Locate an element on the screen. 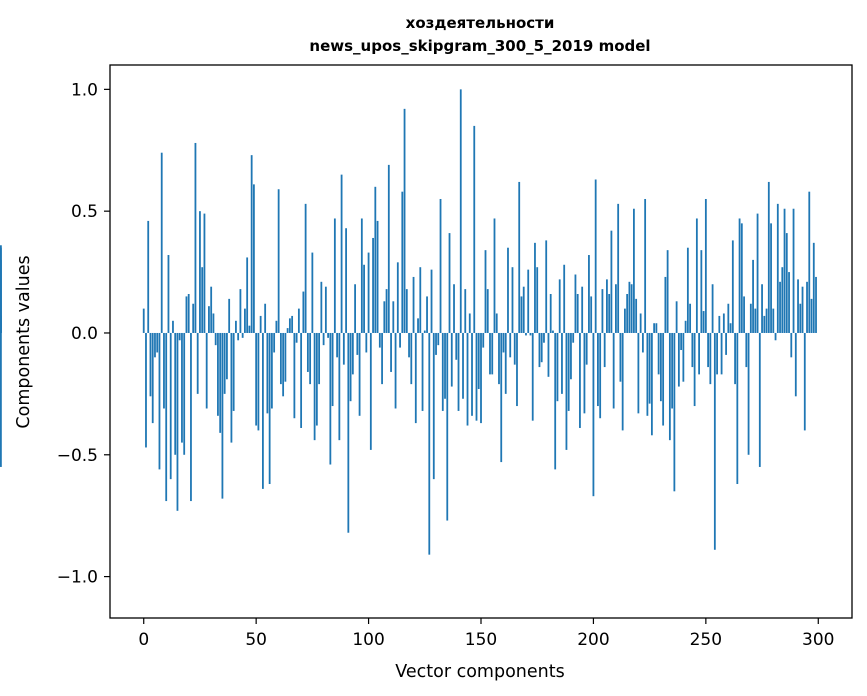 This screenshot has height=696, width=867. x-tick-label: 300 is located at coordinates (818, 640).